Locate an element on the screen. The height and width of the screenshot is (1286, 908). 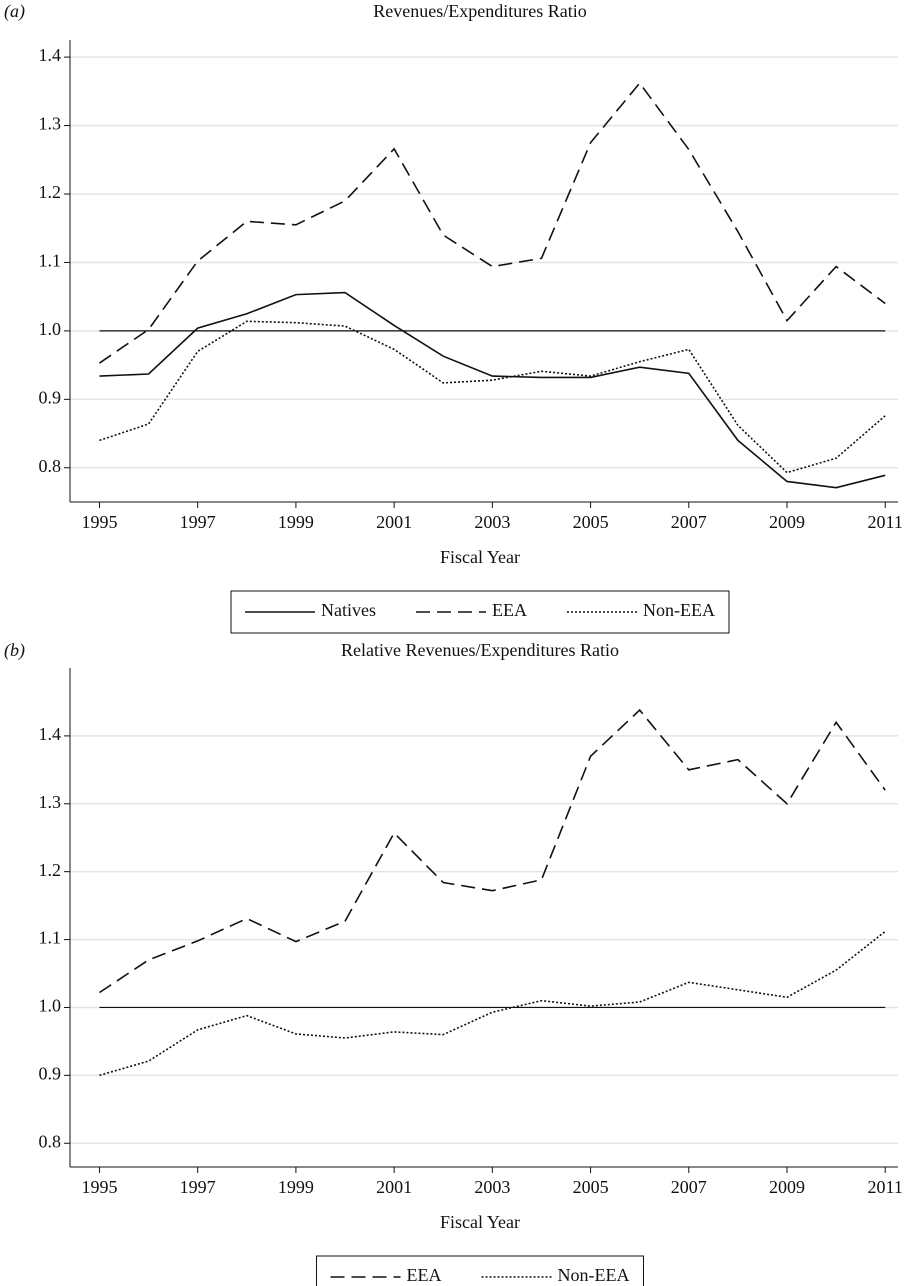
panel-label: (b) is located at coordinates (14, 650).